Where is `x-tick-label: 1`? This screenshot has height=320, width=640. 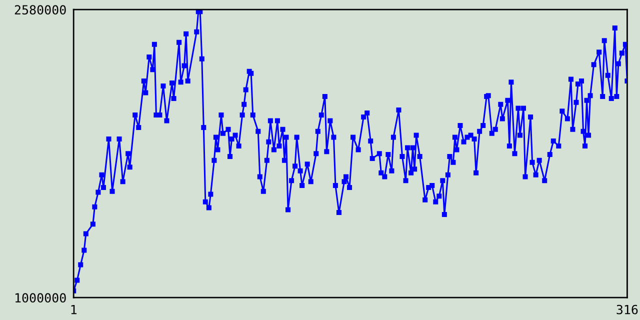 x-tick-label: 1 is located at coordinates (74, 309).